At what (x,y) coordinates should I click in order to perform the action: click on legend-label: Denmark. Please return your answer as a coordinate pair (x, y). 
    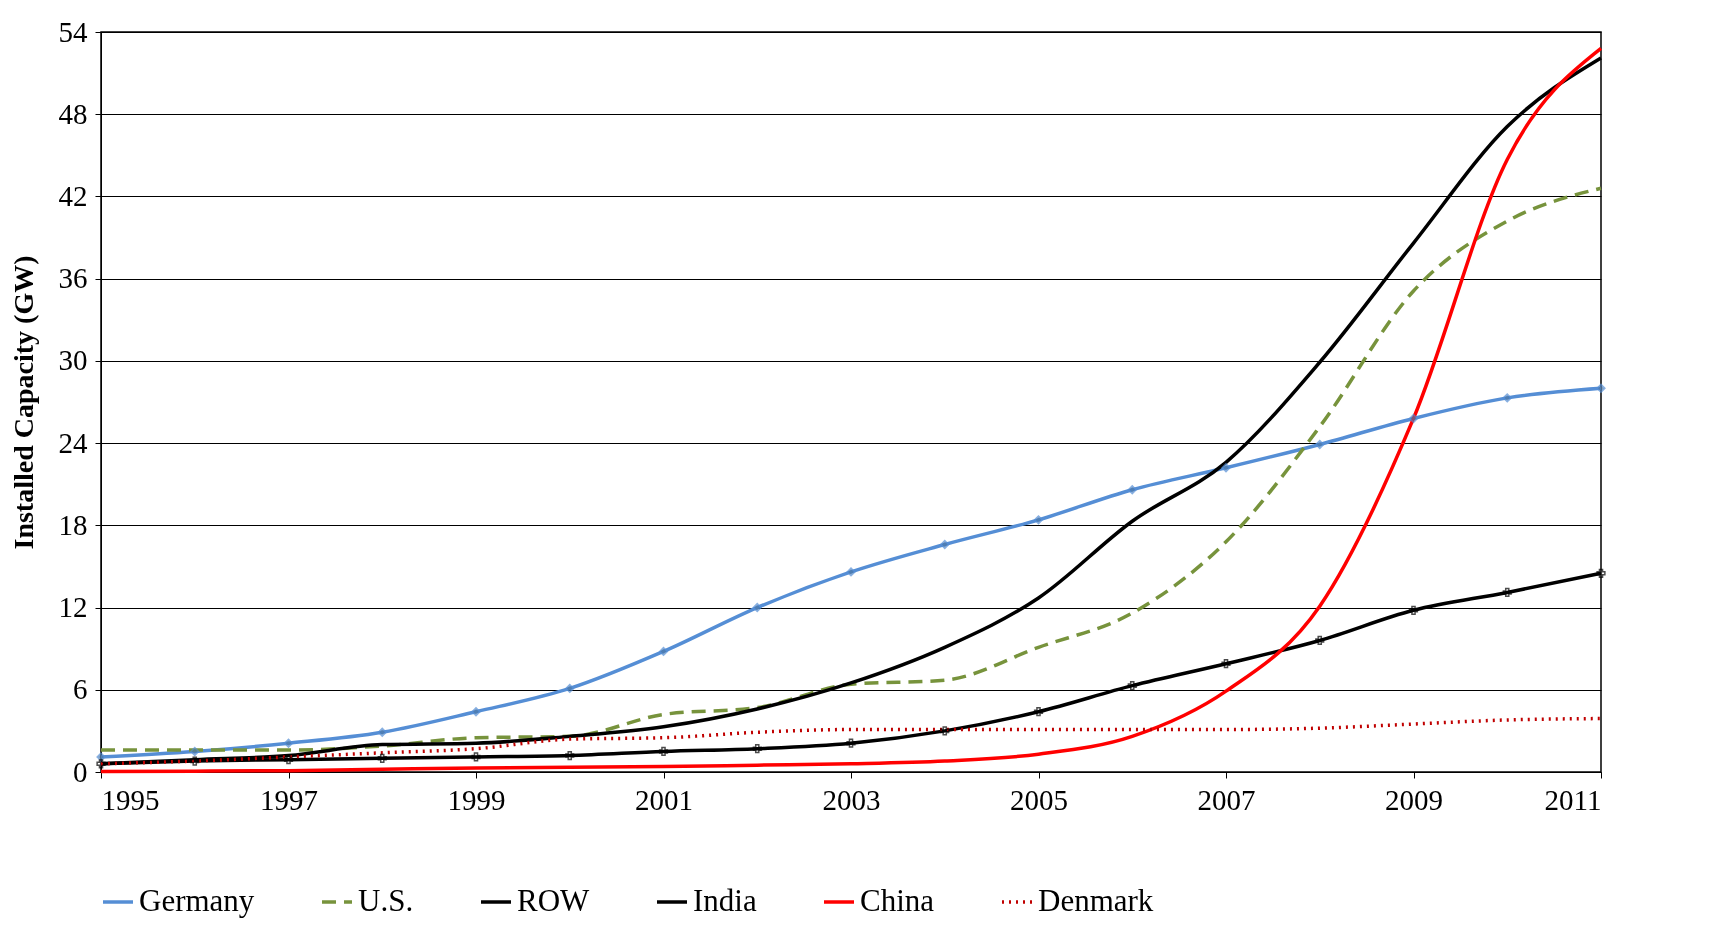
    Looking at the image, I should click on (1096, 900).